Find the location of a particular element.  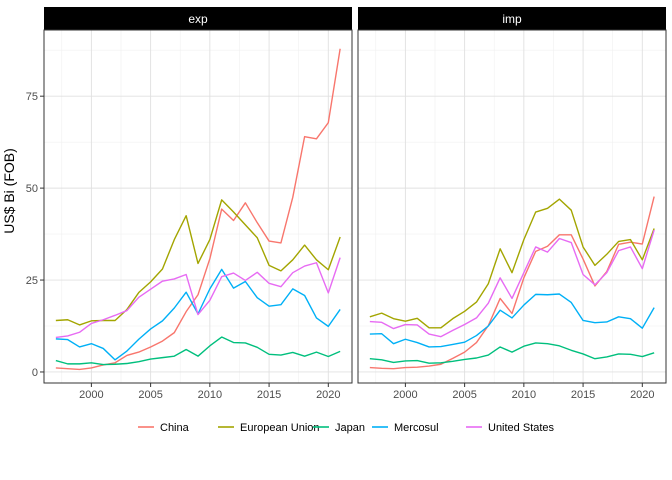

legend-item-united-states: United States is located at coordinates (510, 428).